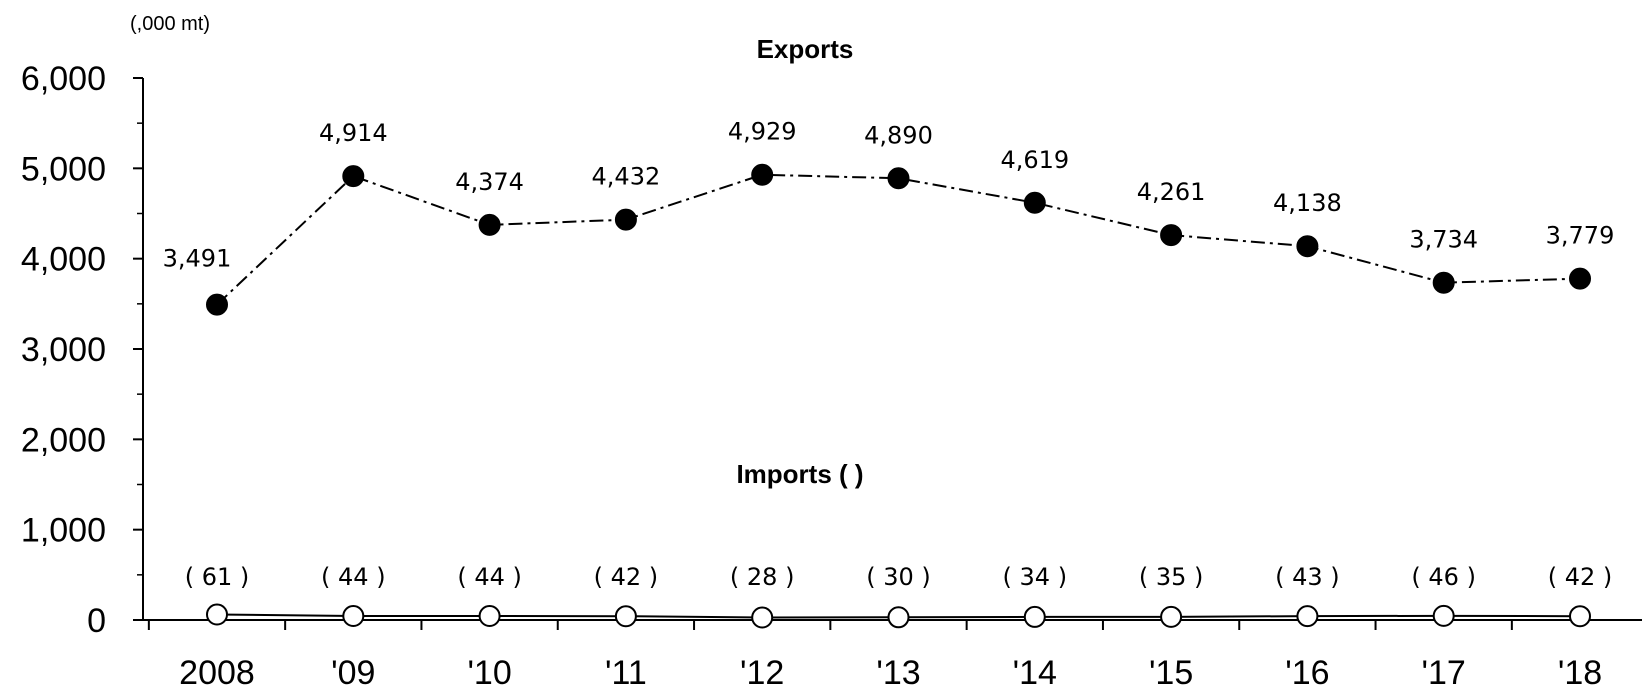 The width and height of the screenshot is (1642, 691). What do you see at coordinates (1171, 577) in the screenshot?
I see `data-label: ( 35 )` at bounding box center [1171, 577].